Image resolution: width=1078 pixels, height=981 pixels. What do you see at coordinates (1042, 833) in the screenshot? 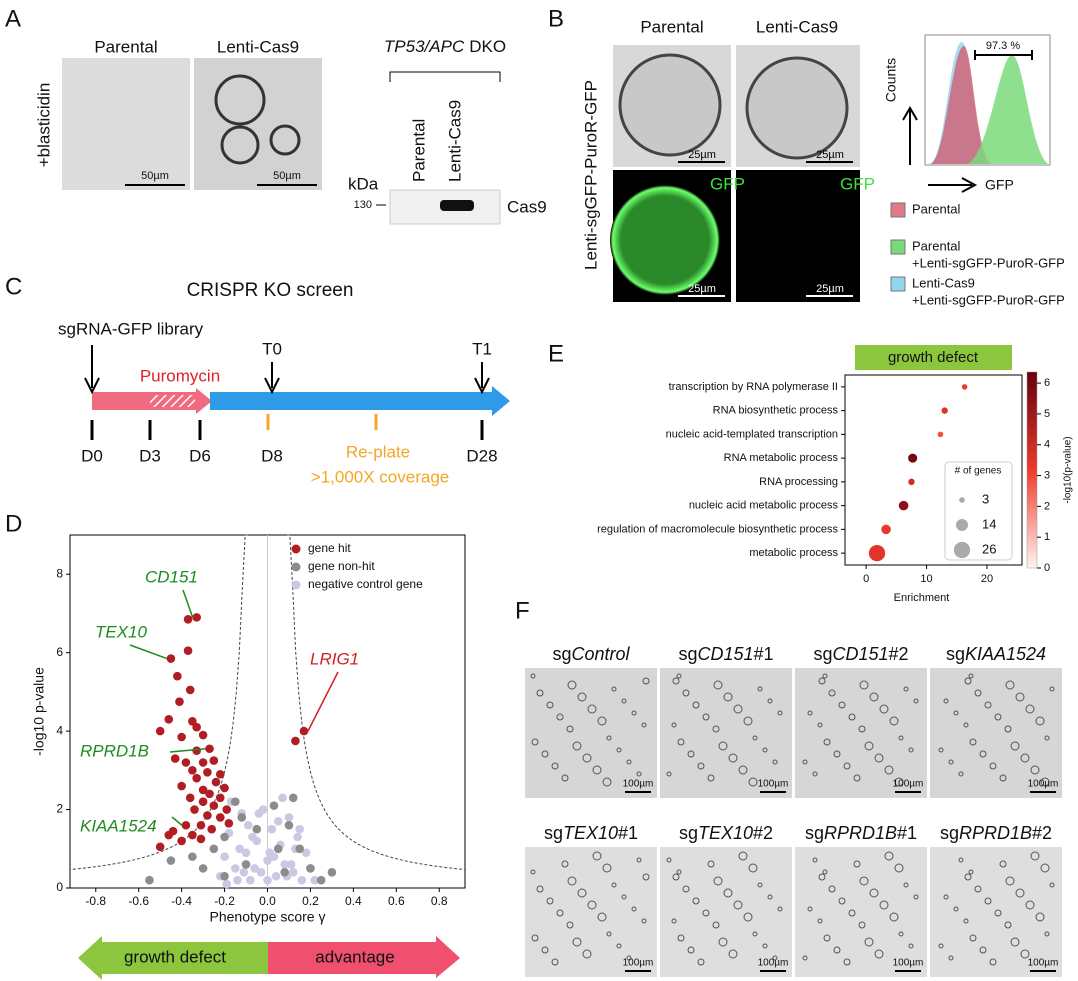
I see `label-part: #2` at bounding box center [1042, 833].